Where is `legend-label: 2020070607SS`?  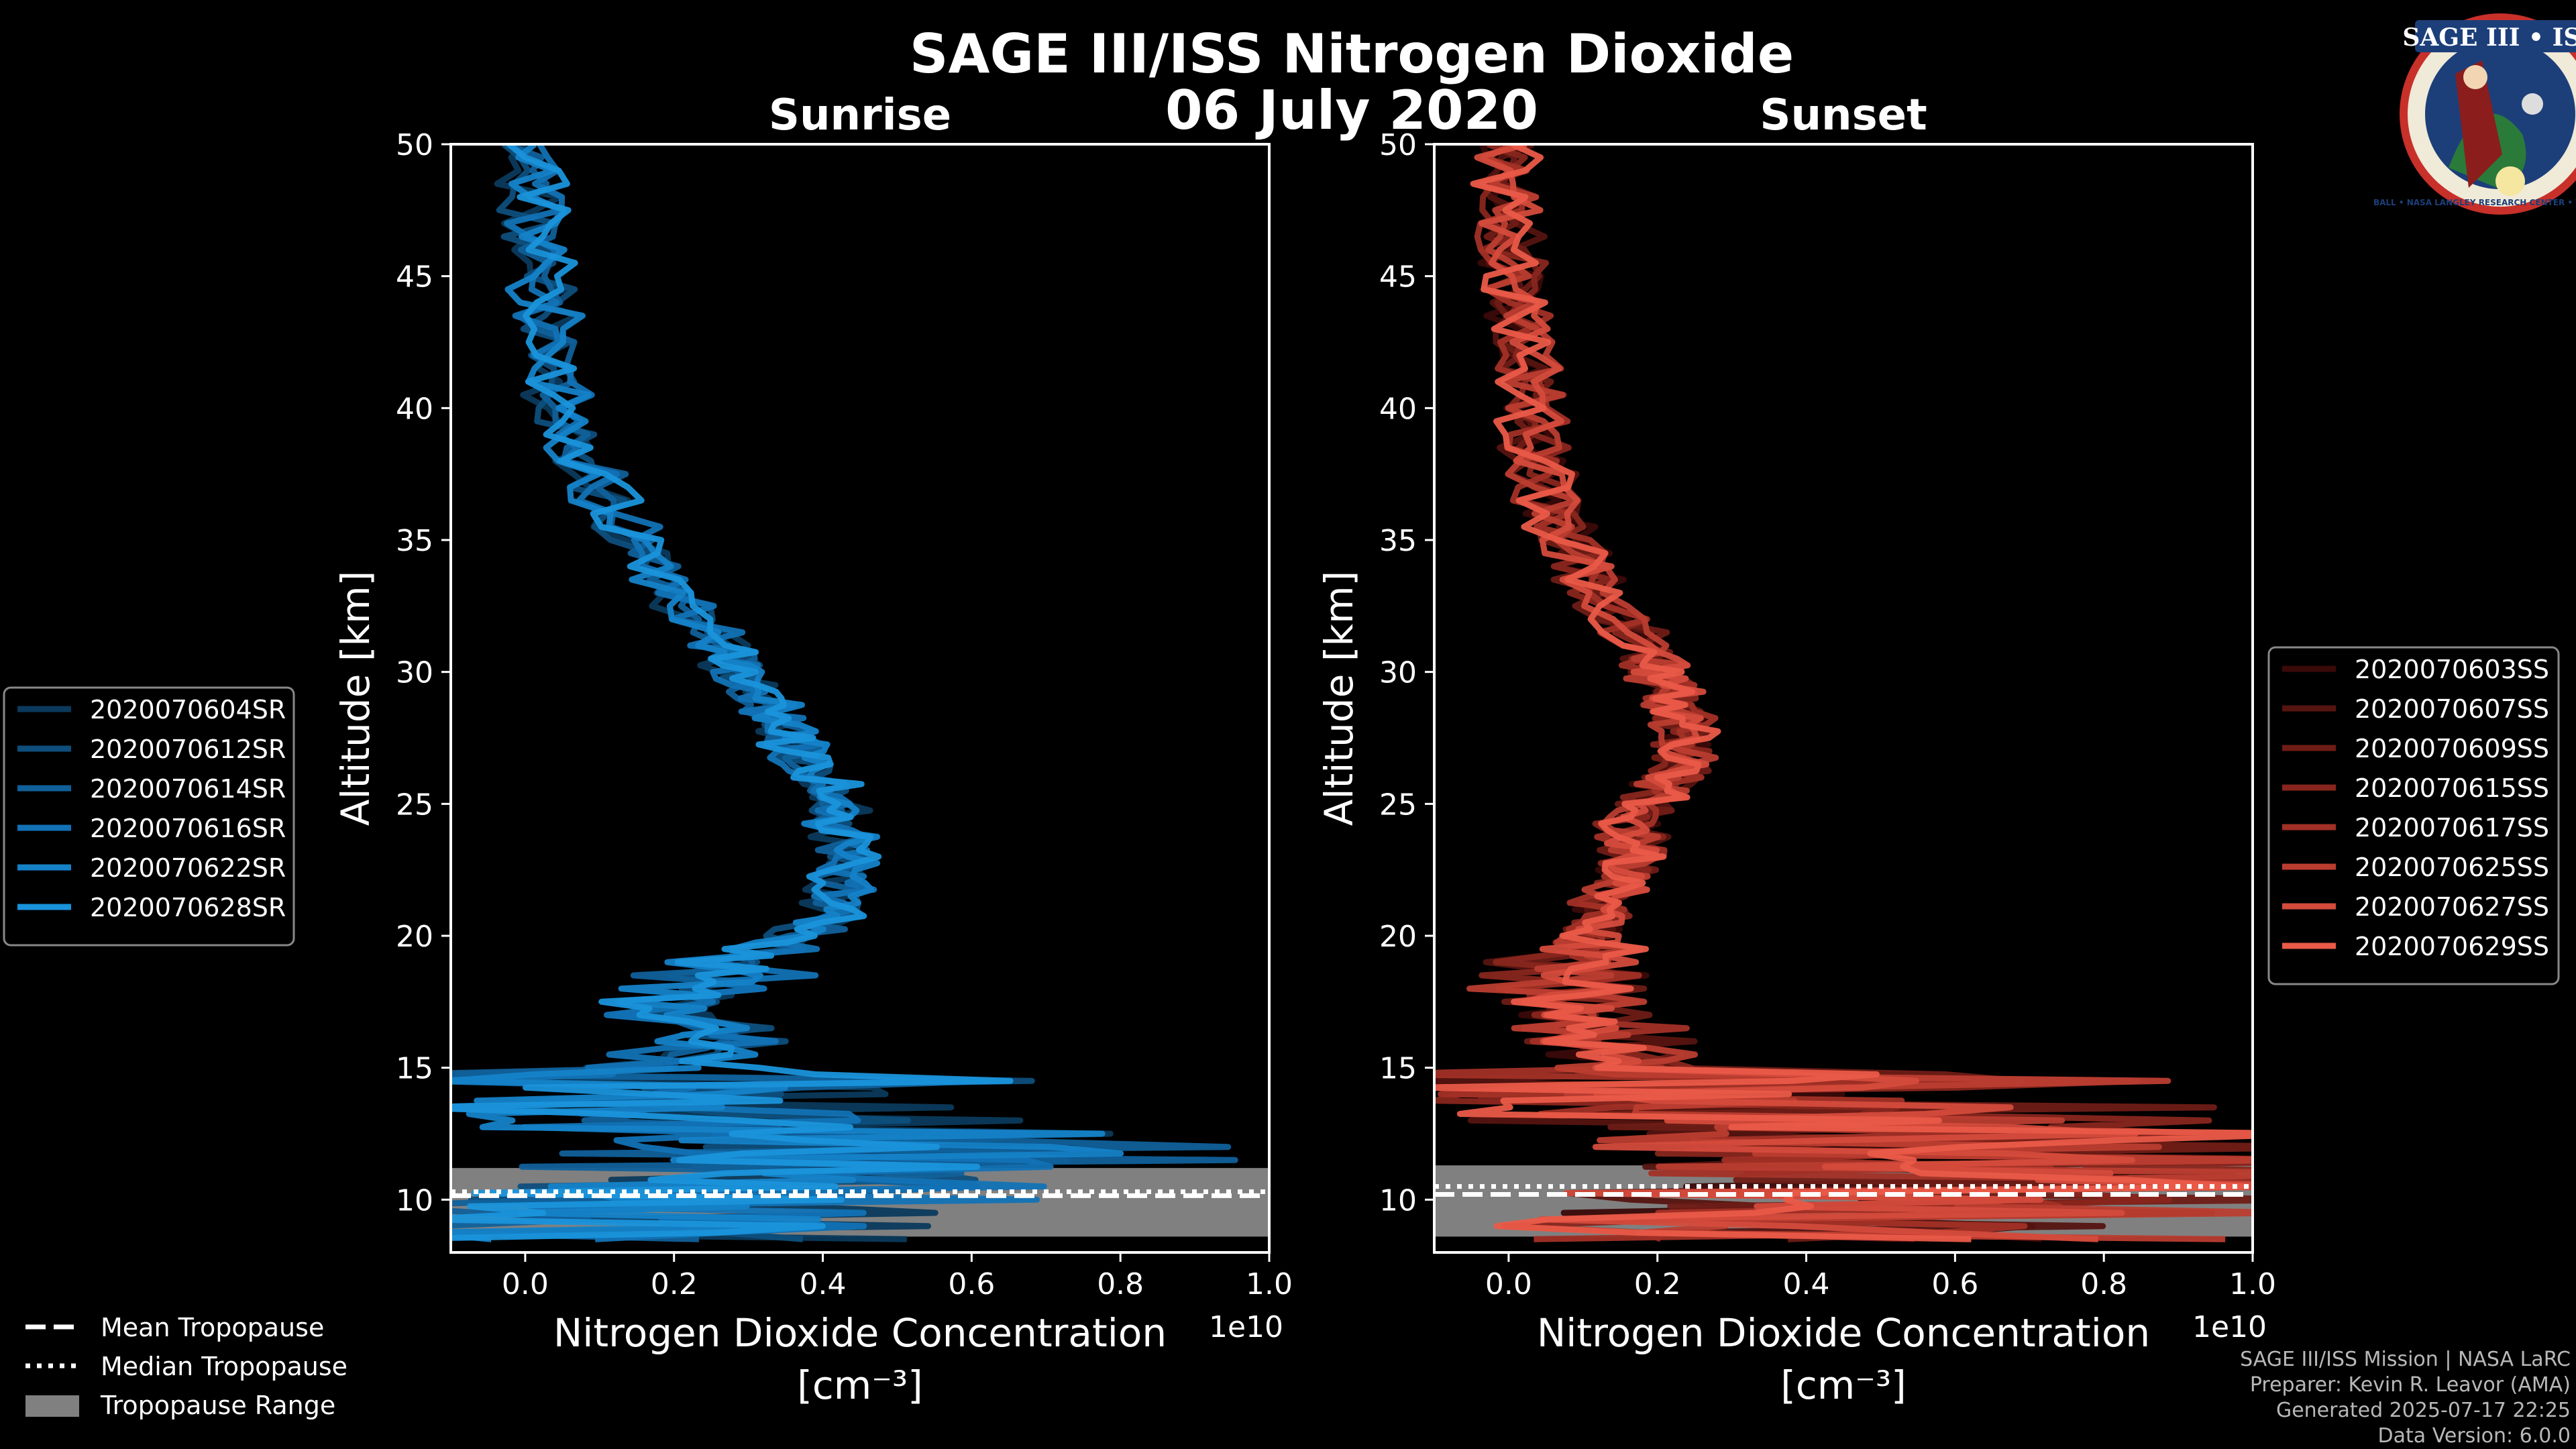
legend-label: 2020070607SS is located at coordinates (2452, 709).